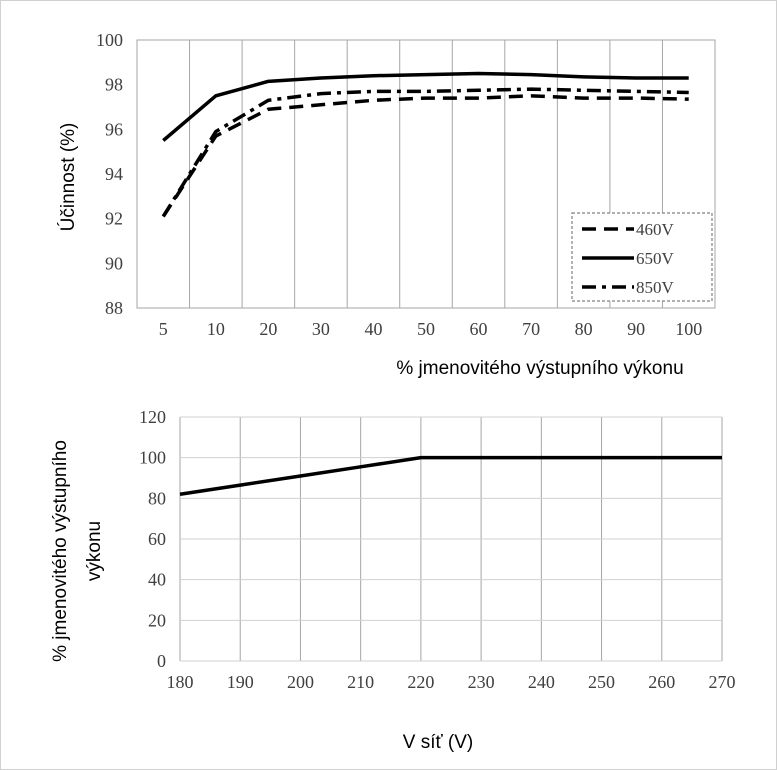 The height and width of the screenshot is (770, 777). What do you see at coordinates (360, 682) in the screenshot?
I see `x-tick-label: 210` at bounding box center [360, 682].